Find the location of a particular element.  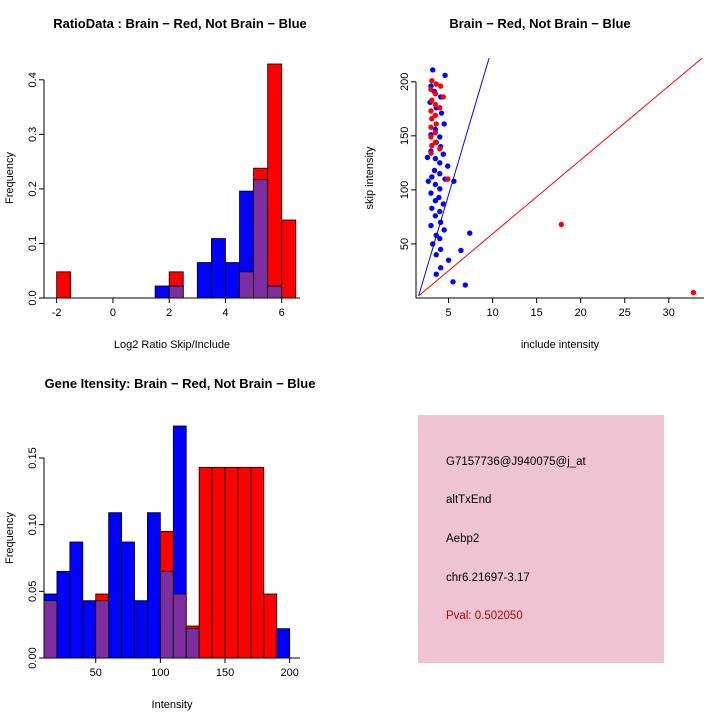

svg-text: 10 is located at coordinates (492, 313).